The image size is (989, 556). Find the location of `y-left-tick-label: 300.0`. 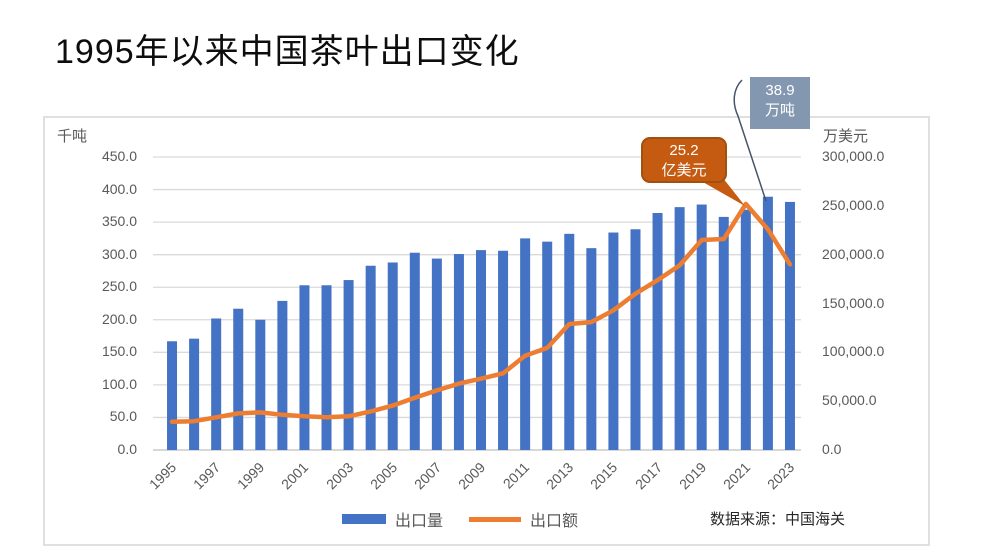

y-left-tick-label: 300.0 is located at coordinates (119, 253).